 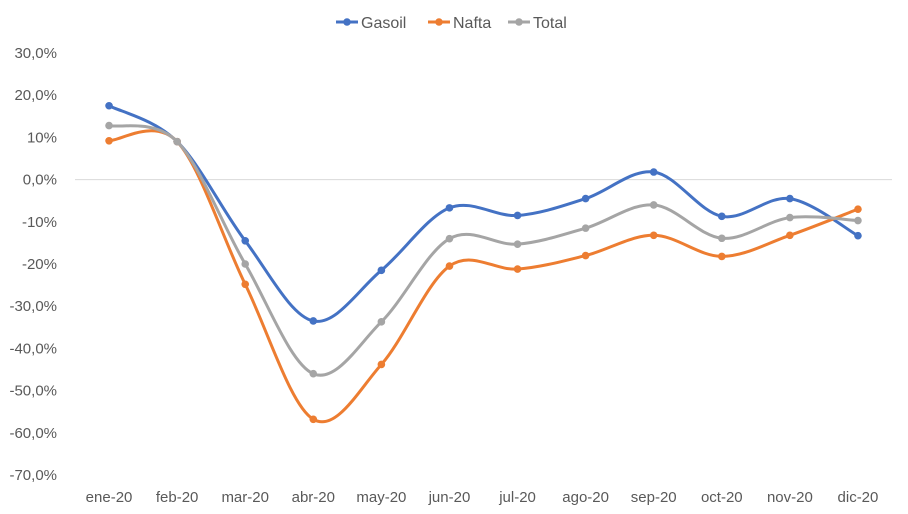 What do you see at coordinates (313, 497) in the screenshot?
I see `x-tick-label: abr-20` at bounding box center [313, 497].